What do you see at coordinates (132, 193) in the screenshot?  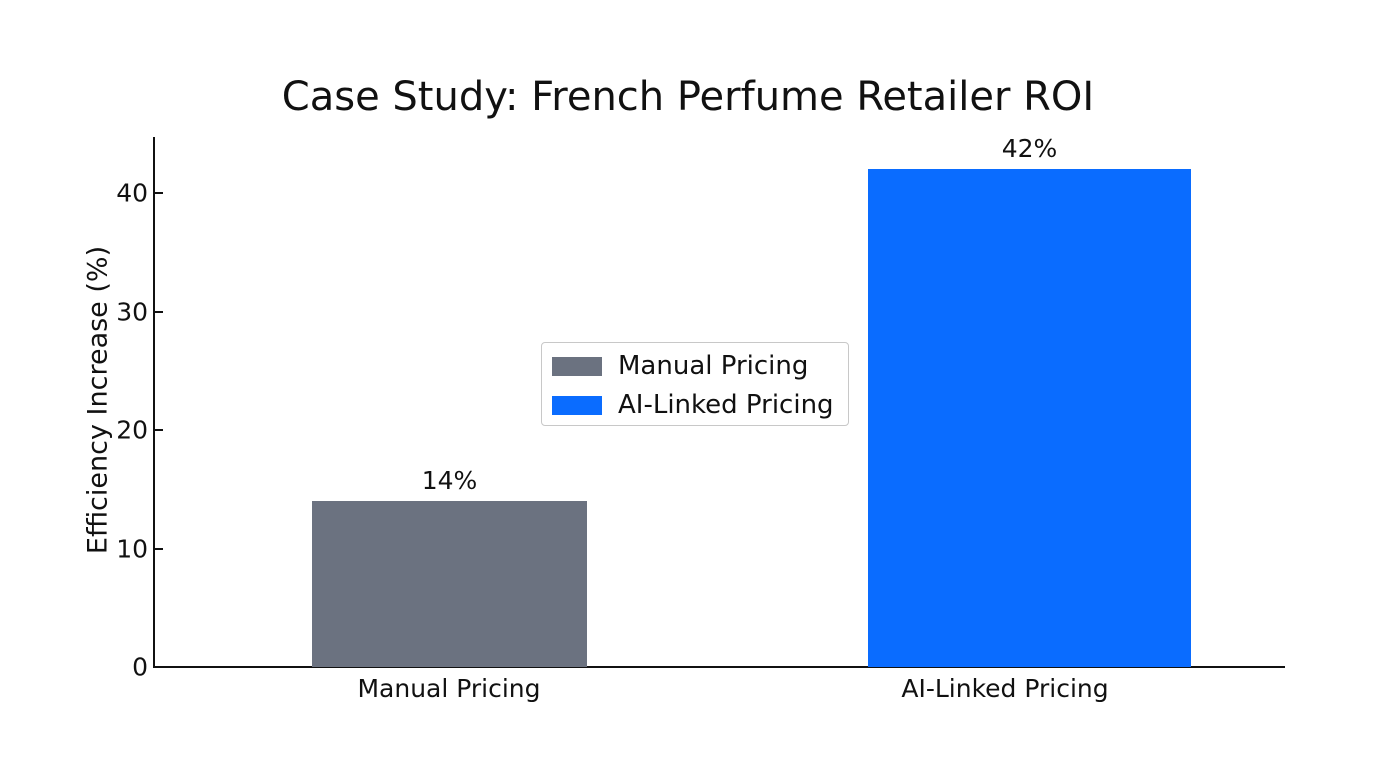 I see `y-tick-label: 40` at bounding box center [132, 193].